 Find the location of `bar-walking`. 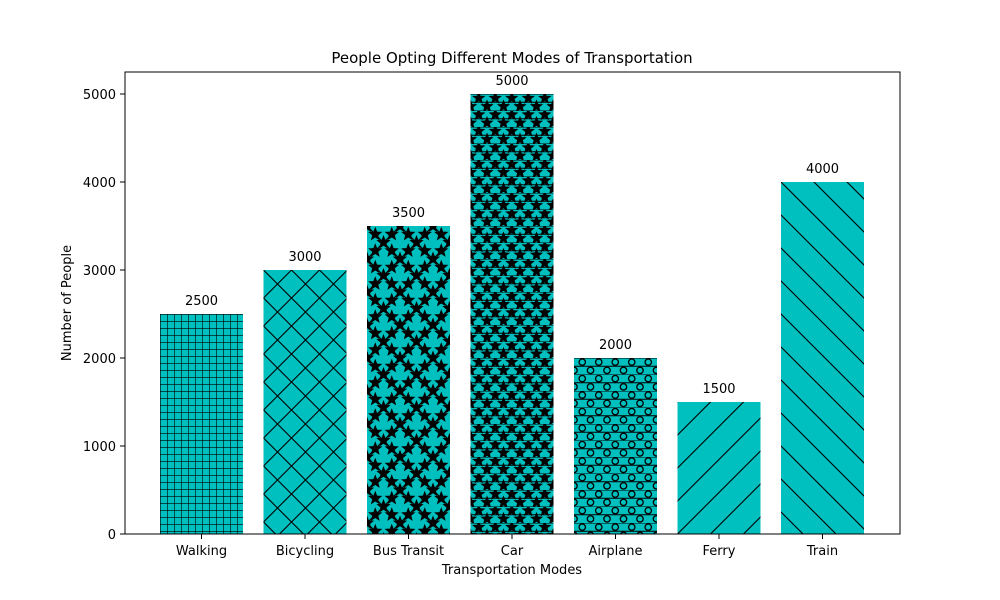

bar-walking is located at coordinates (201, 424).